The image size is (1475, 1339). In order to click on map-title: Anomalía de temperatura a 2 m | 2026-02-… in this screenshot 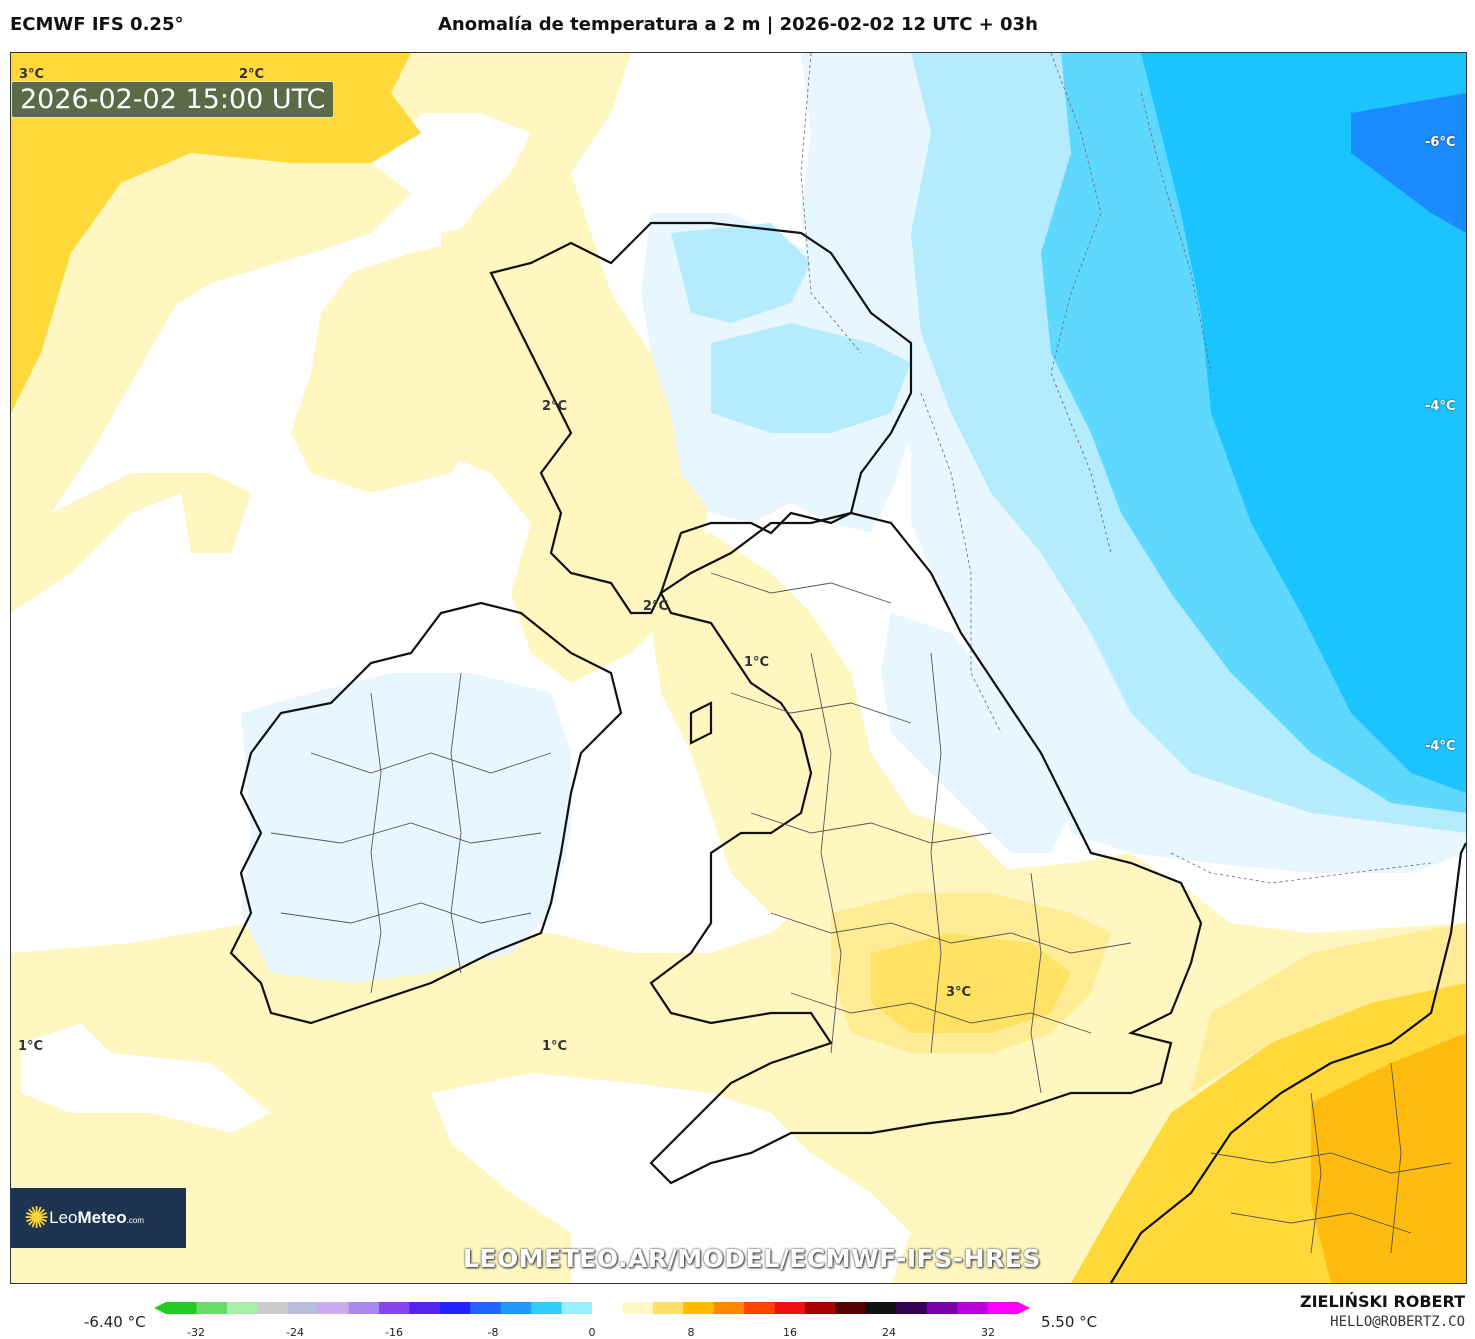, I will do `click(738, 24)`.